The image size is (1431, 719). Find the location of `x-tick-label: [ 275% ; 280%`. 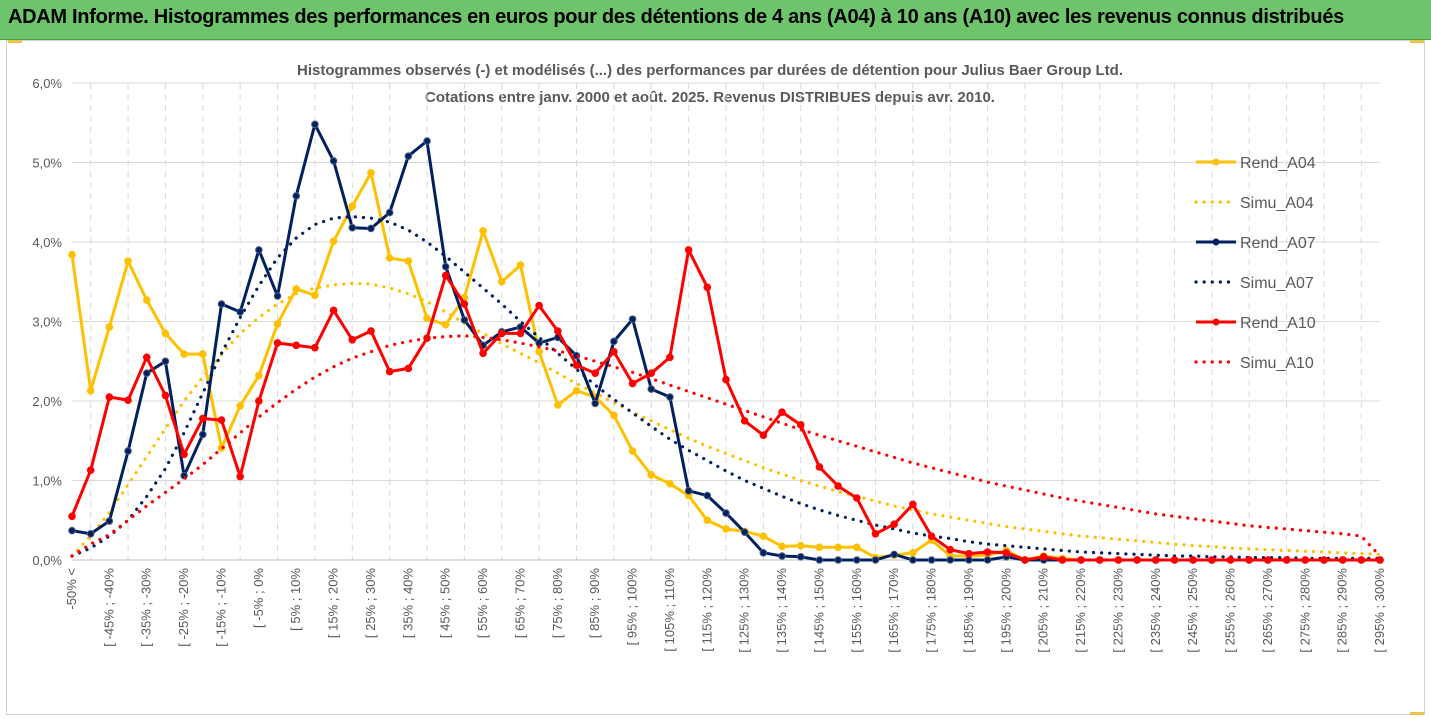

x-tick-label: [ 275% ; 280% is located at coordinates (1304, 610).